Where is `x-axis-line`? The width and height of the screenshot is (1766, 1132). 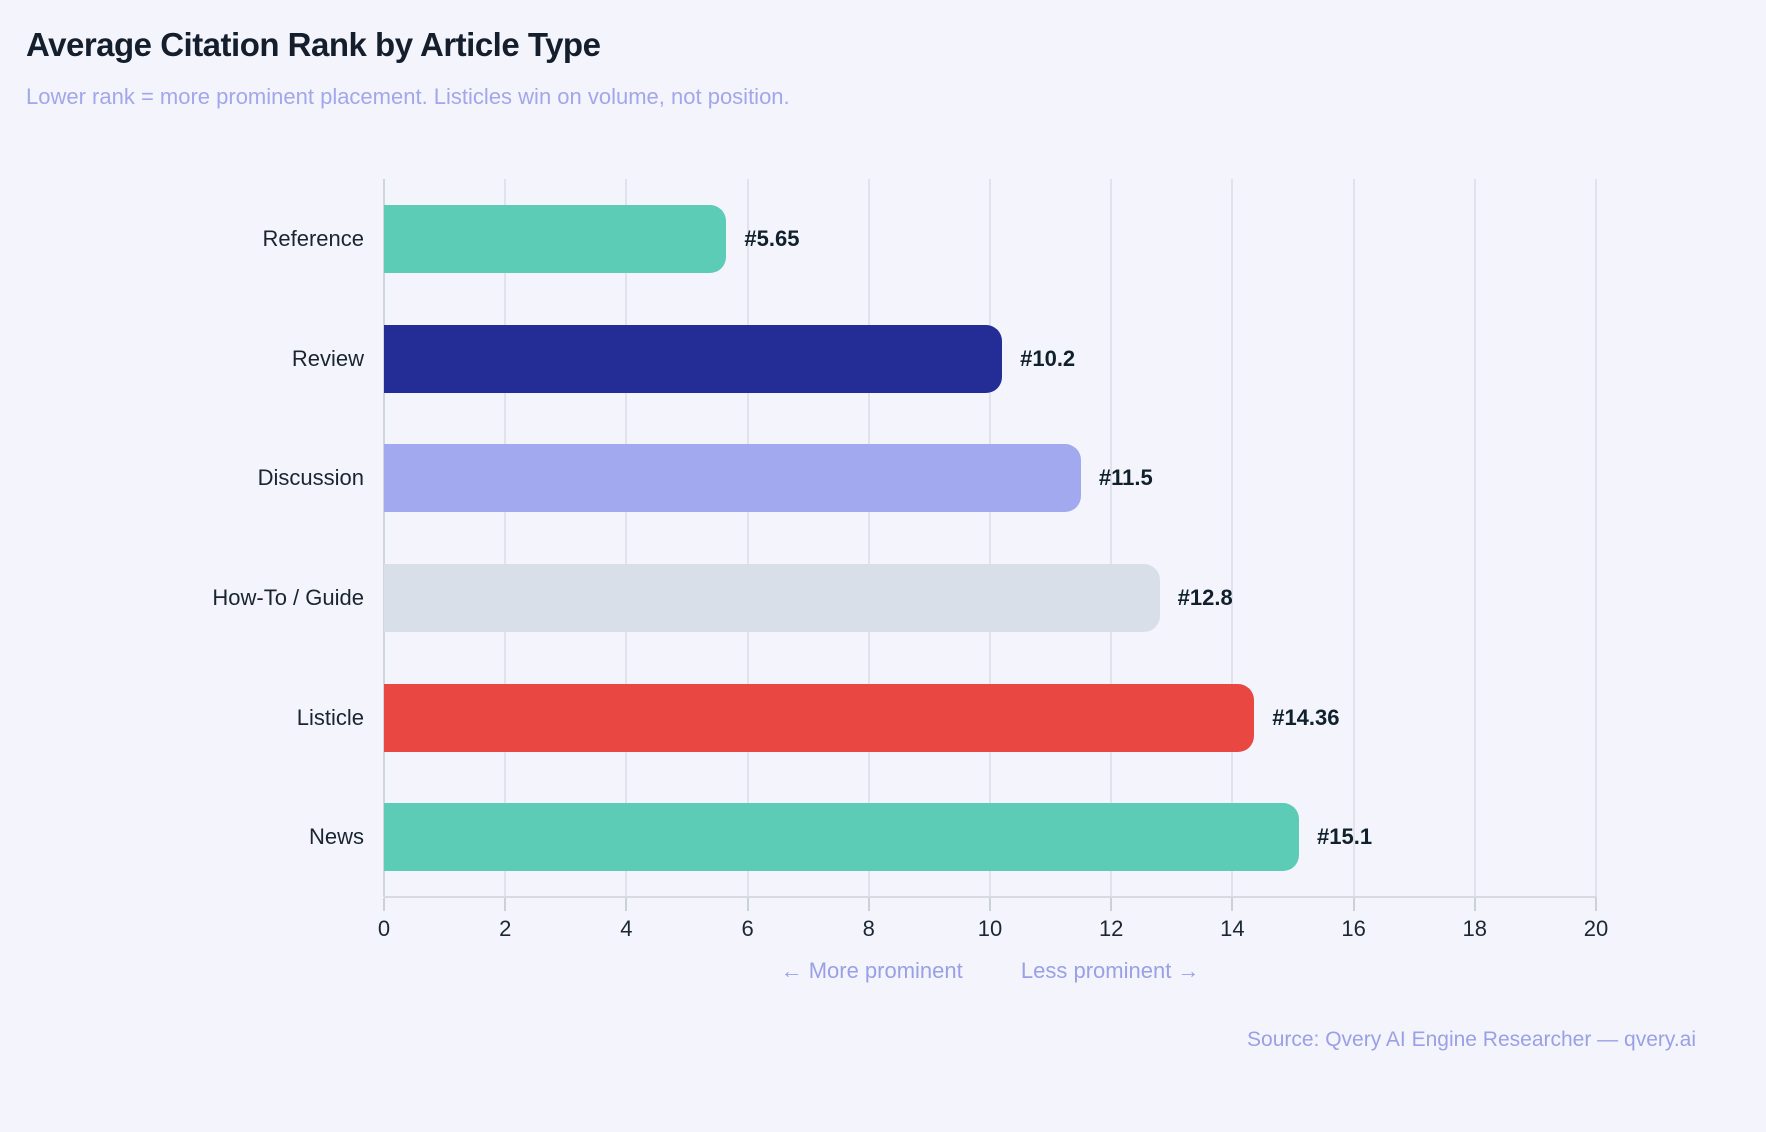 x-axis-line is located at coordinates (990, 897).